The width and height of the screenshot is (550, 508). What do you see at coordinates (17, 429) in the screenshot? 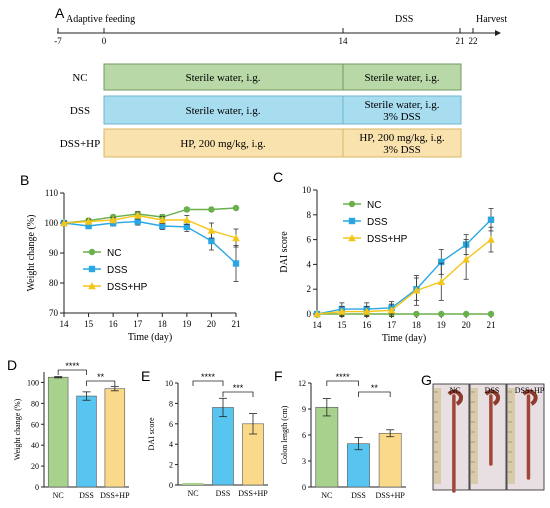
I see `y-axis-label: Weight change (%)` at bounding box center [17, 429].